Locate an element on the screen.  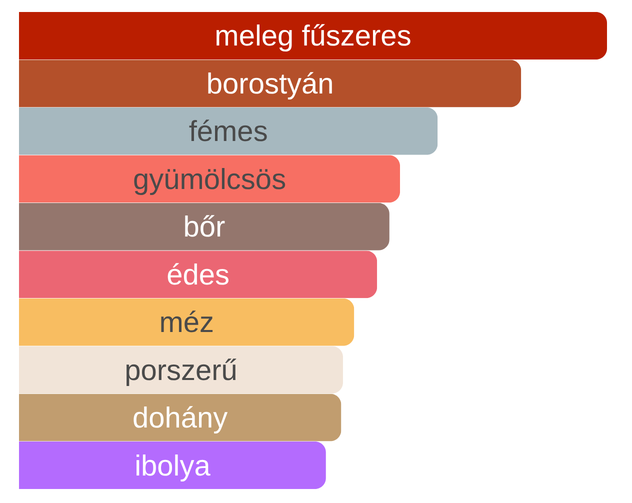
y-tick-label: borostyán is located at coordinates (270, 84).